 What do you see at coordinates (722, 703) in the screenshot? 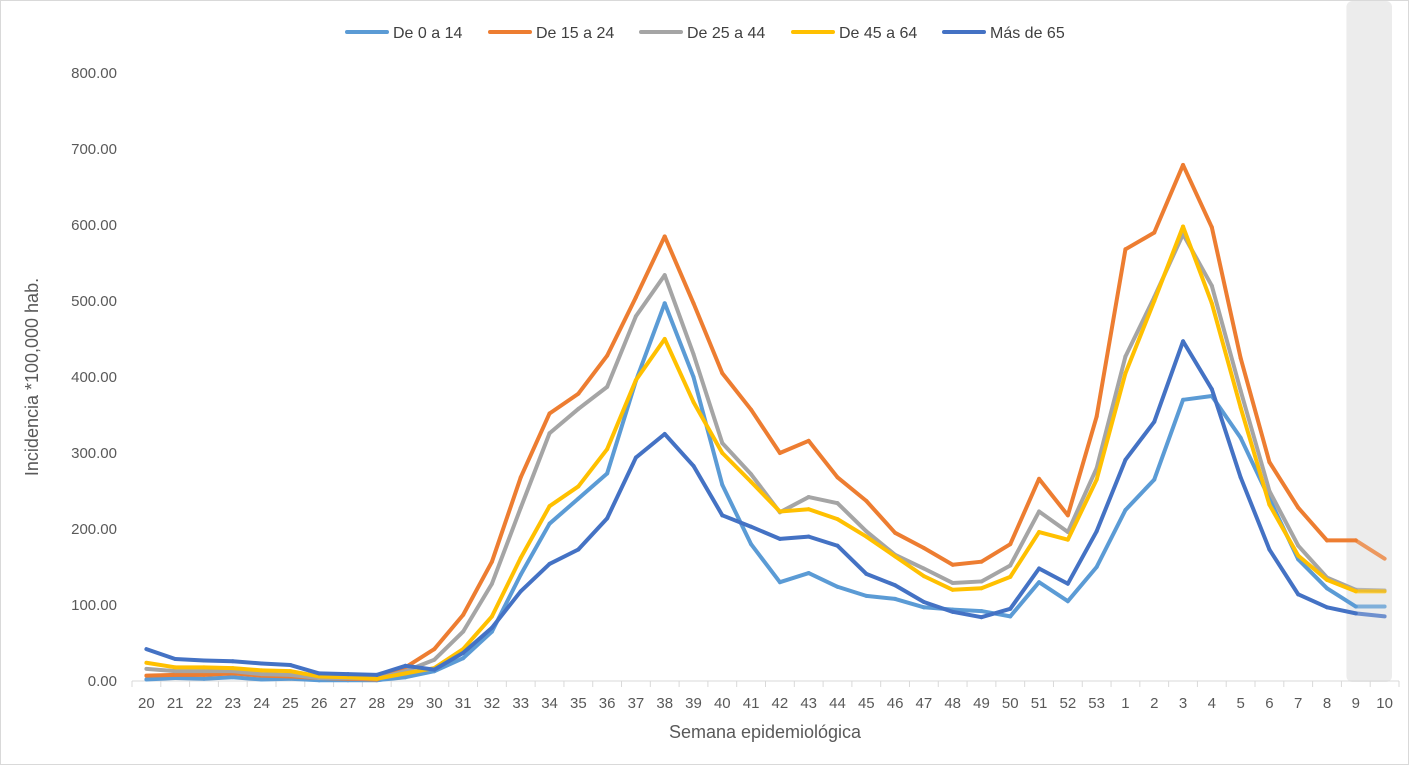
I see `x-tick-label: 40` at bounding box center [722, 703].